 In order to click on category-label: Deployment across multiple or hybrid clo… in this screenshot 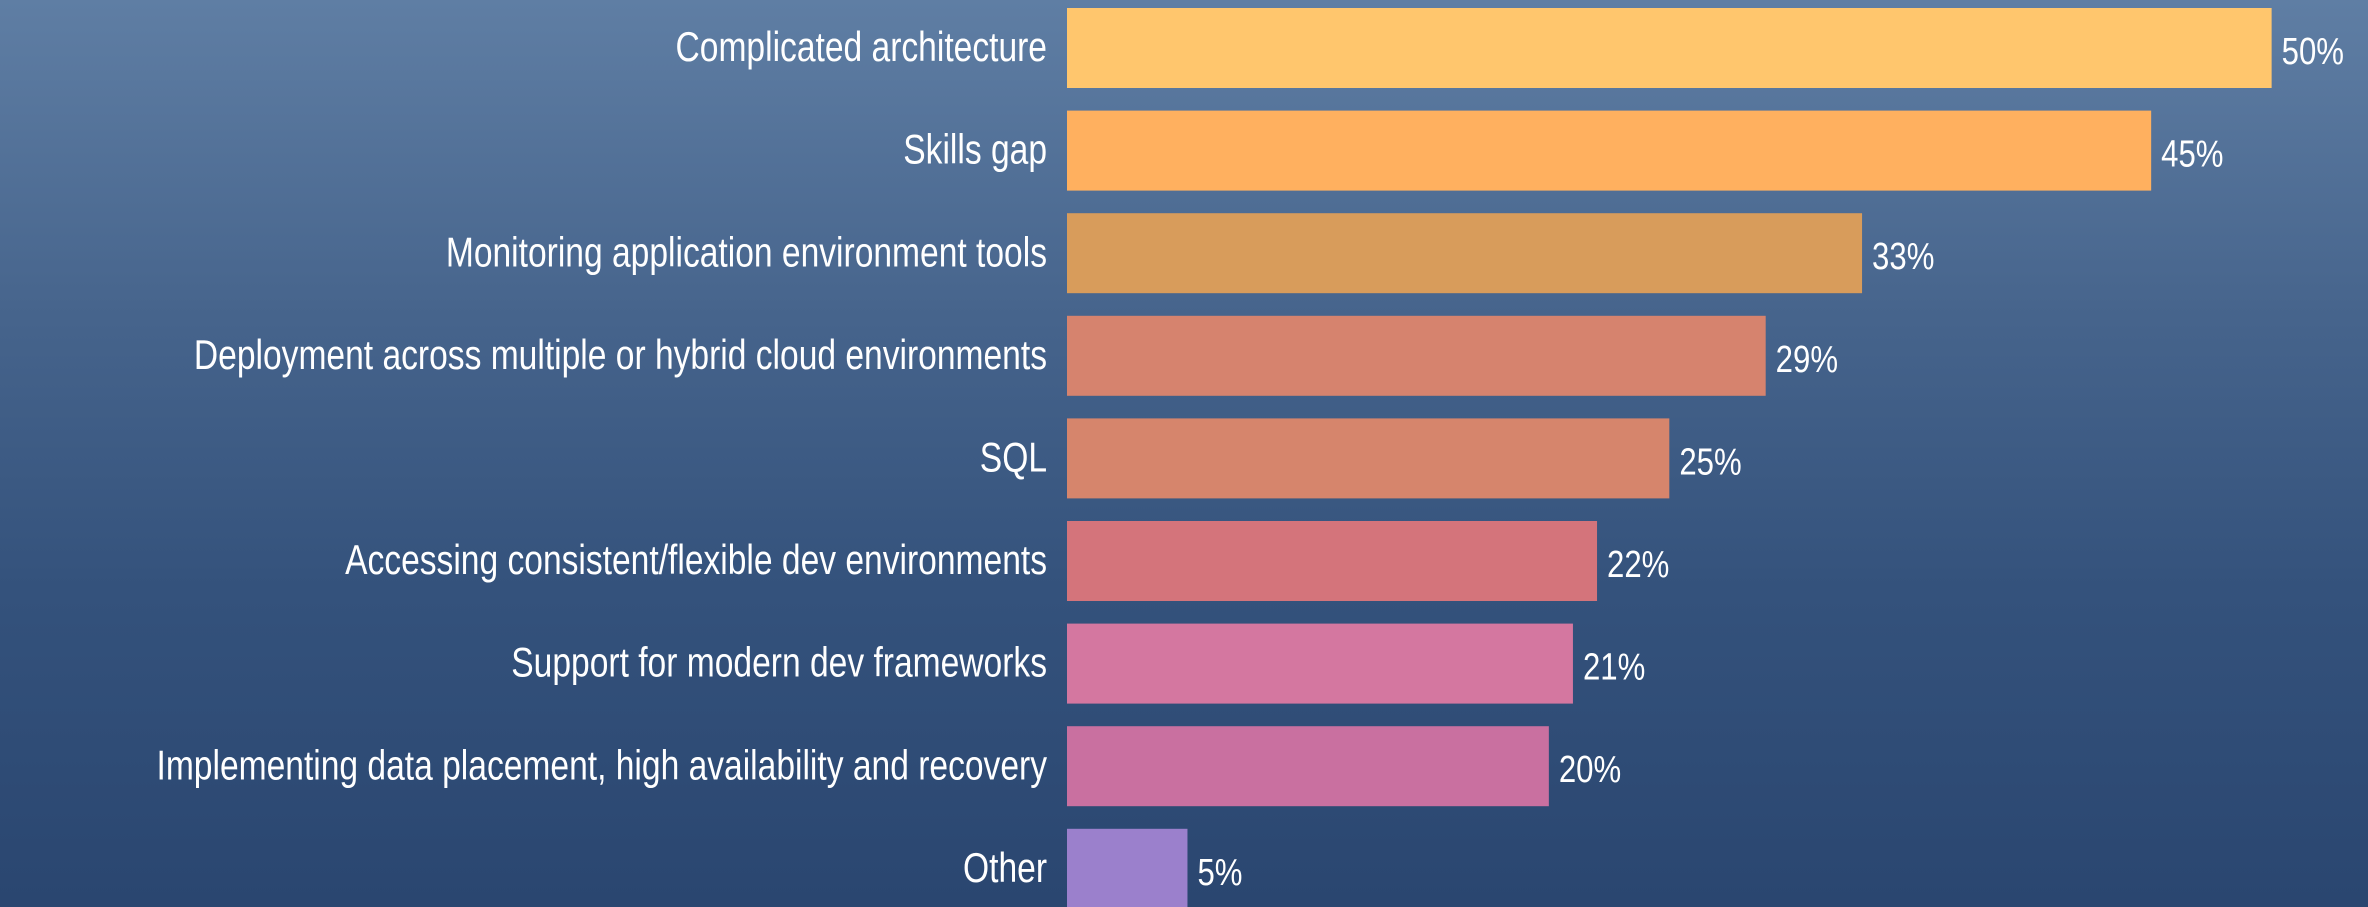, I will do `click(620, 355)`.